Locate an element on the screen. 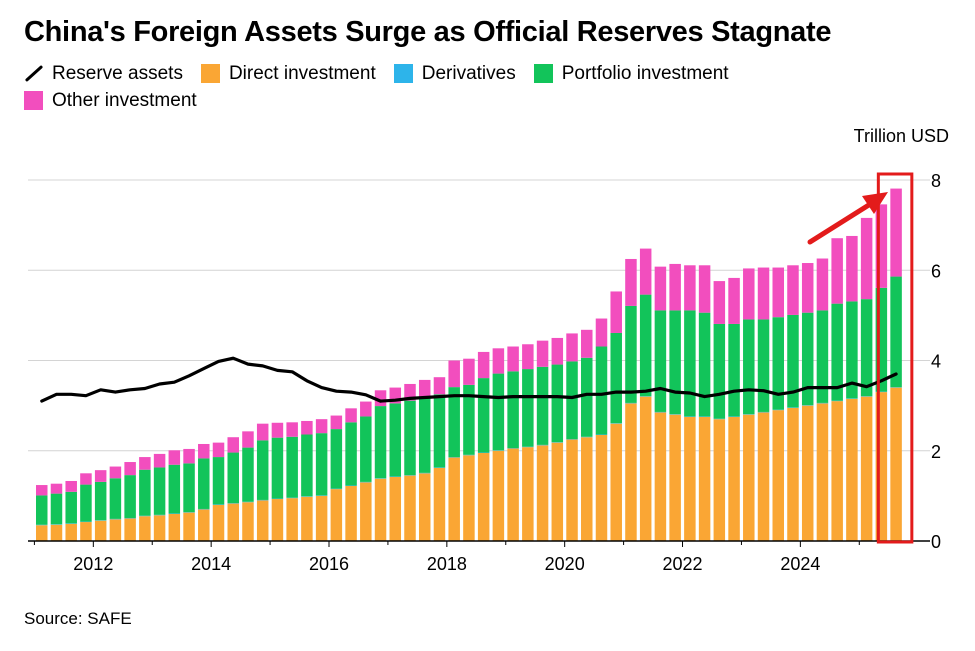  x-tick-label-2014: 2014 is located at coordinates (211, 564).